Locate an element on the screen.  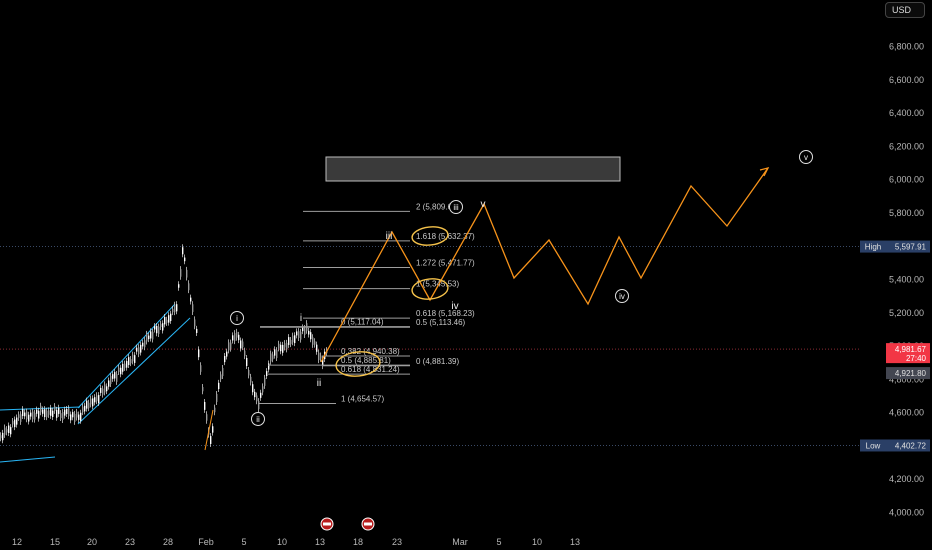
price-tick-label: 4,600.00 is located at coordinates (906, 413).